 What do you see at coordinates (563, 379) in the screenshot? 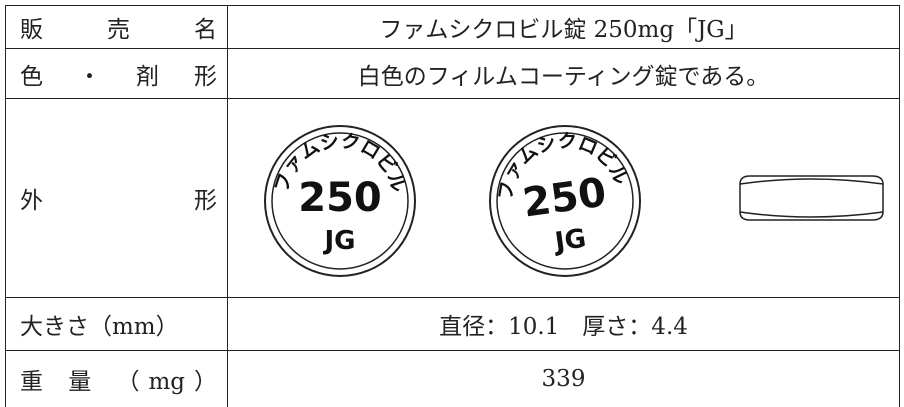
I see `row-value: 339` at bounding box center [563, 379].